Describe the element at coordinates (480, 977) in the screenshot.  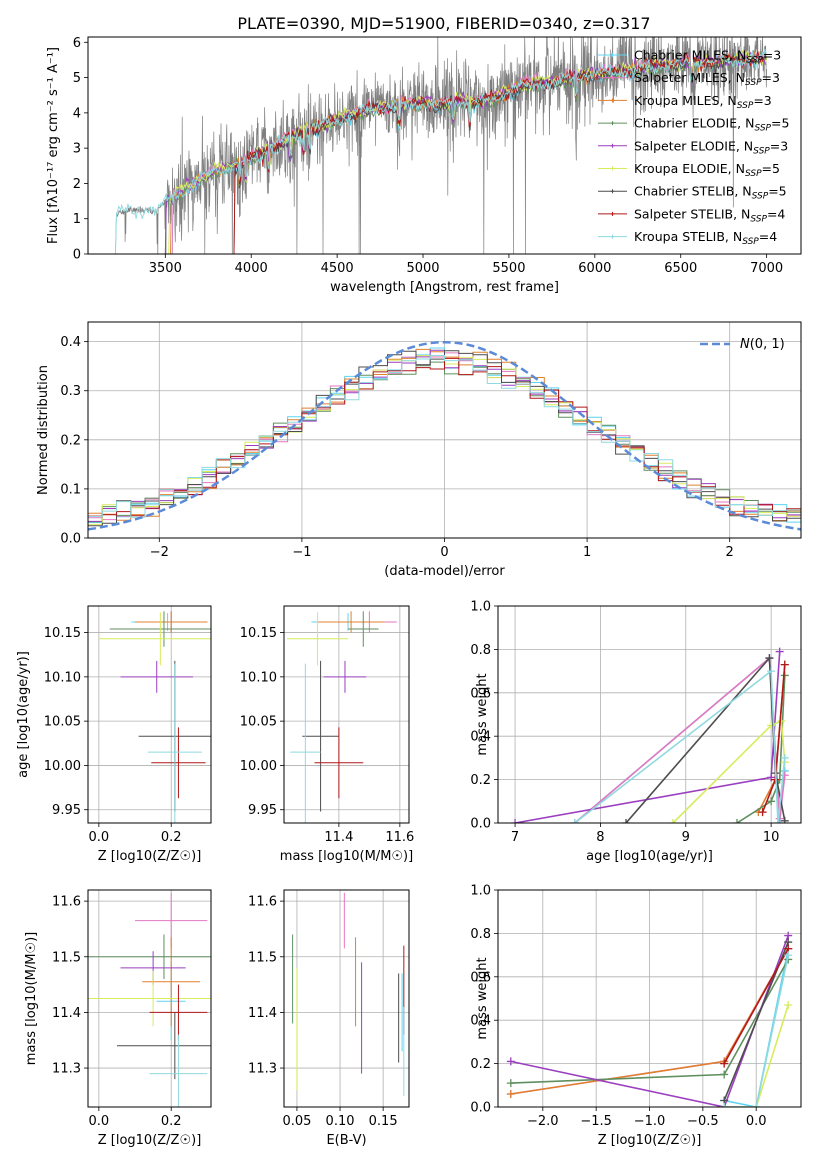
I see `y-tick-label: 0.6` at that location.